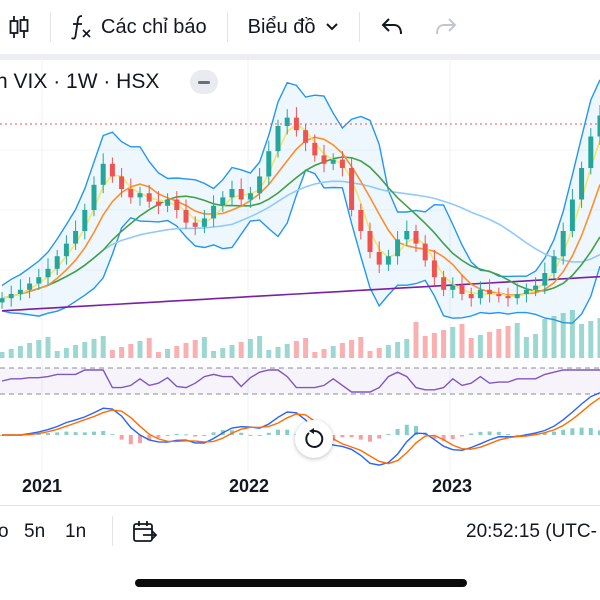 The width and height of the screenshot is (600, 600). Describe the element at coordinates (145, 532) in the screenshot. I see `goto-date-icon` at that location.